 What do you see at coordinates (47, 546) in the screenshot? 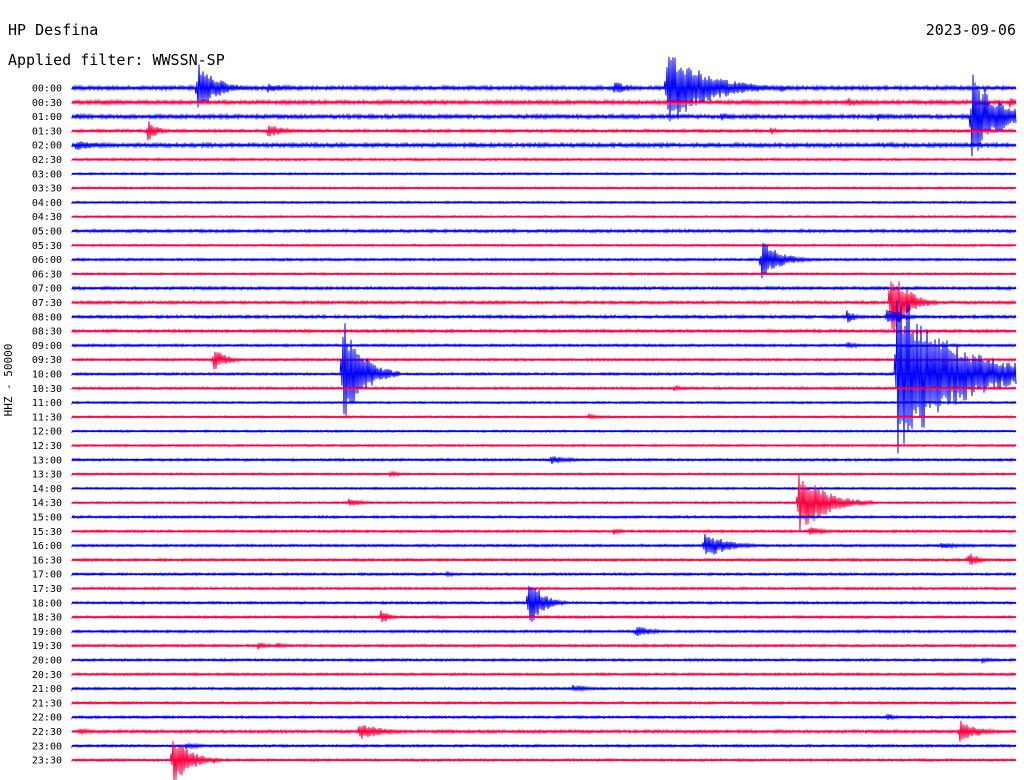
I see `time-label: 16:00` at bounding box center [47, 546].